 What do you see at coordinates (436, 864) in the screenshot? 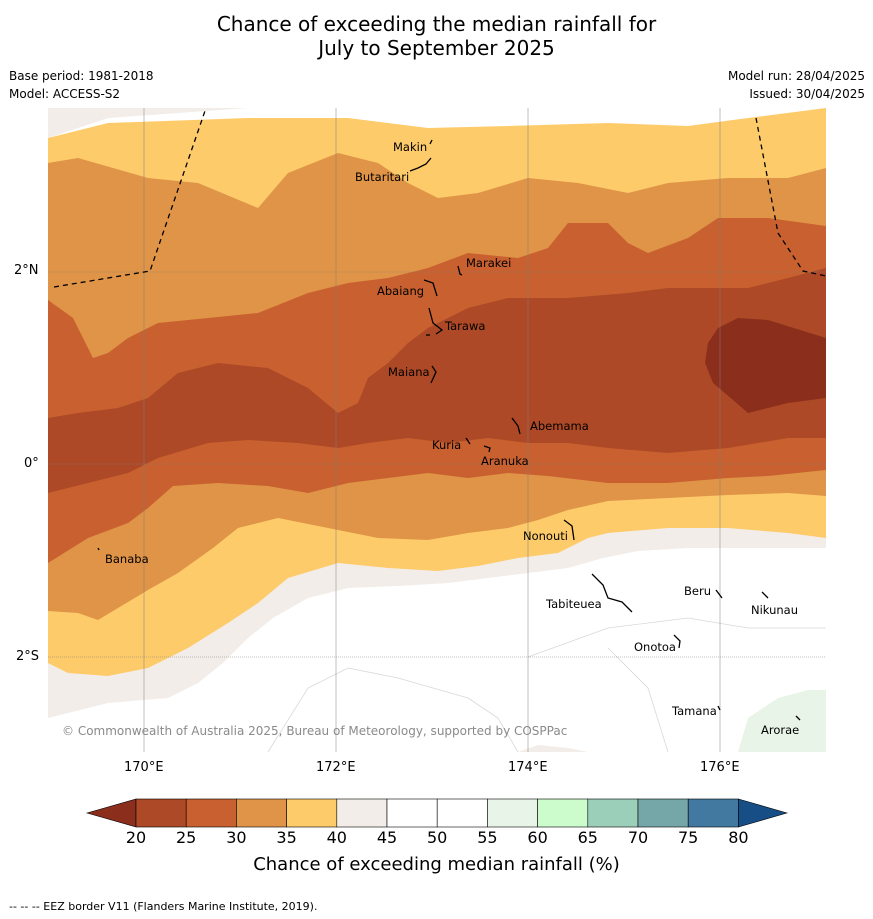
I see `colorbar-title: Chance of exceeding median rainfall (%)` at bounding box center [436, 864].